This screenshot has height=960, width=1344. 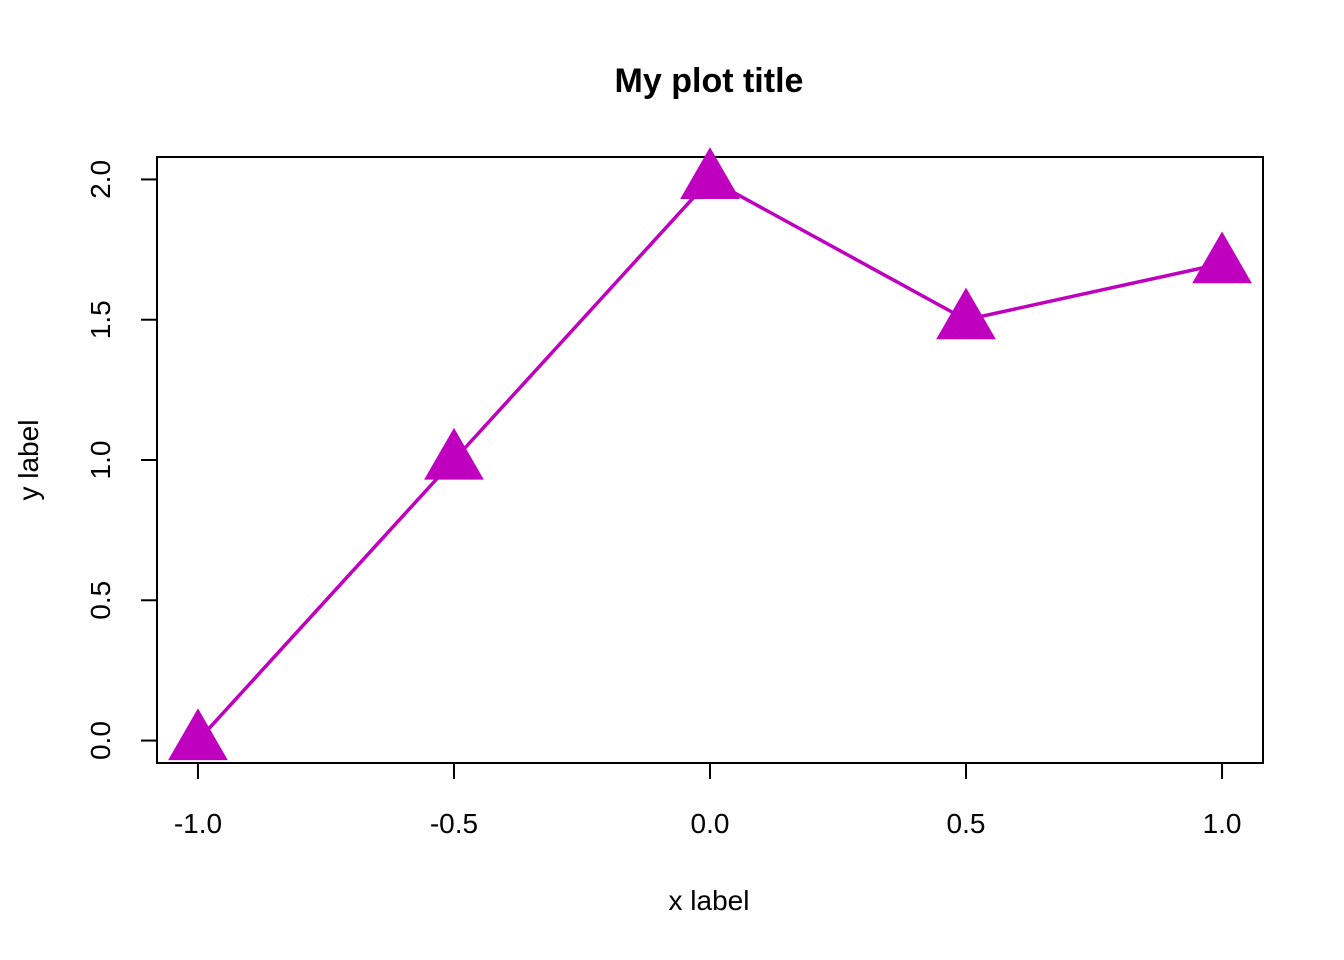 What do you see at coordinates (100, 740) in the screenshot?
I see `y-tick-label: 0.0` at bounding box center [100, 740].